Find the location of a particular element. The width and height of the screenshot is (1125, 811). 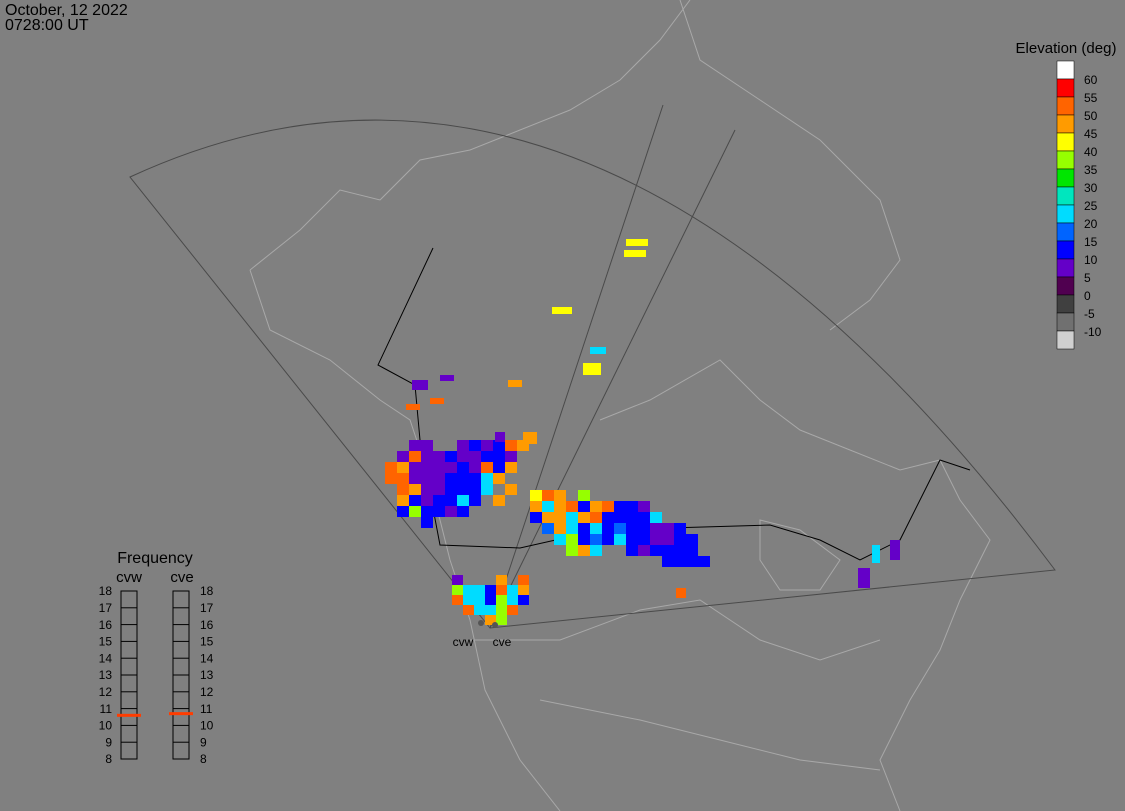

legend-label: 20 is located at coordinates (1091, 224).